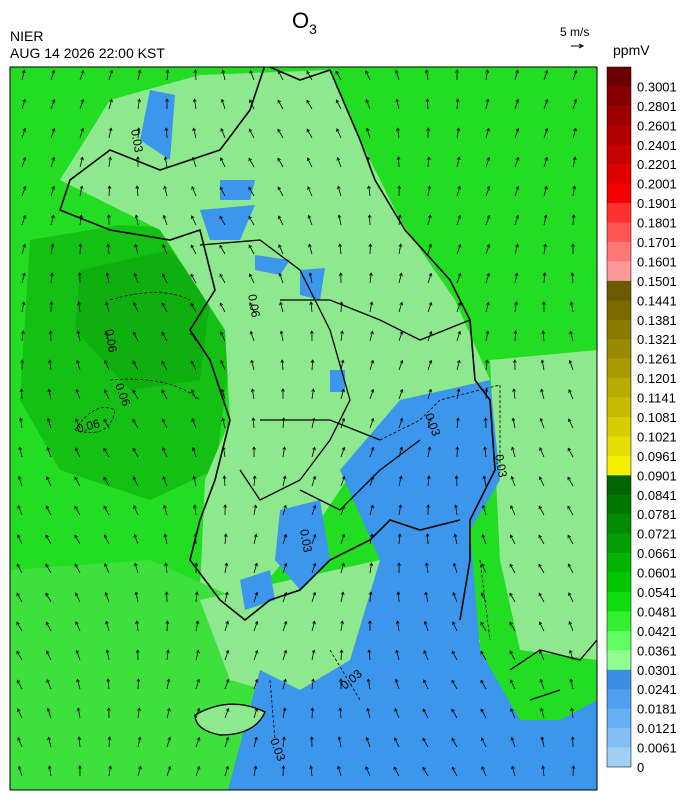  I want to click on colorbar-label: 0.1021, so click(657, 436).